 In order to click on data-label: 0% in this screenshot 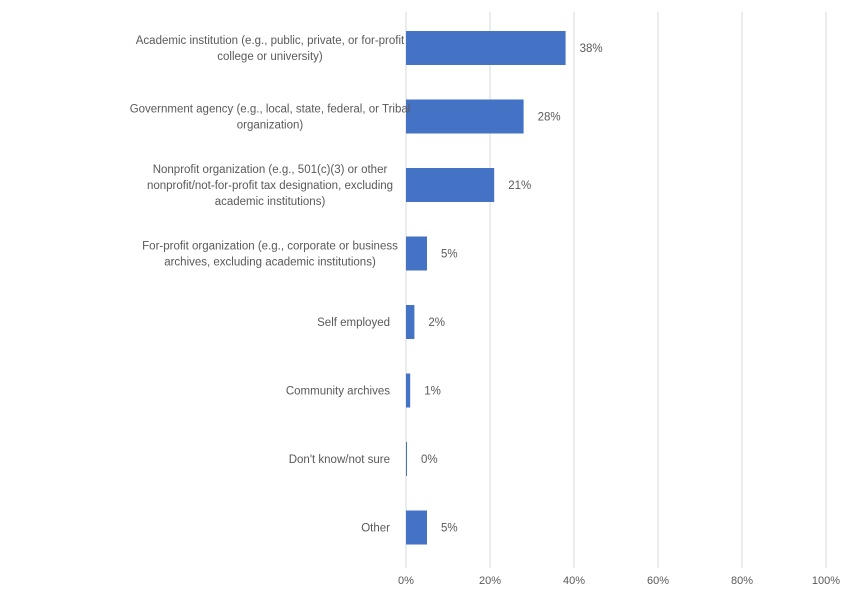, I will do `click(429, 460)`.